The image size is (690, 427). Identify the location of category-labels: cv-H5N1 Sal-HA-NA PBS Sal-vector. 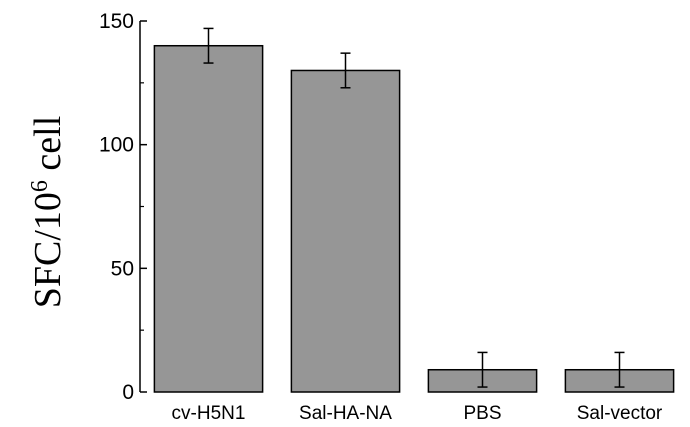
(417, 413).